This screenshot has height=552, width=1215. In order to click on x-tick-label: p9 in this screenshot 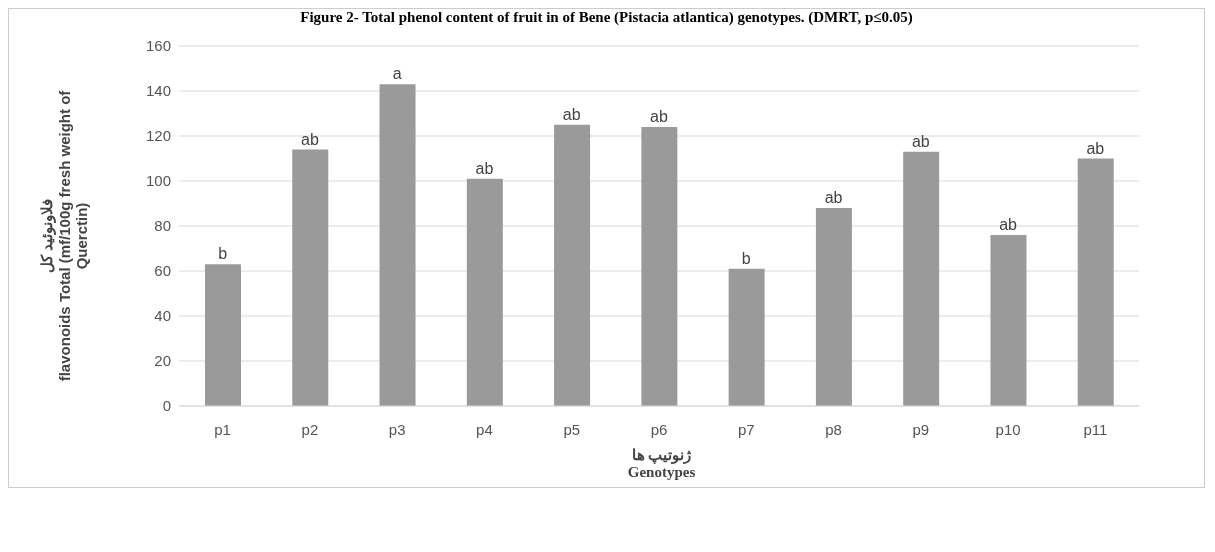, I will do `click(921, 429)`.